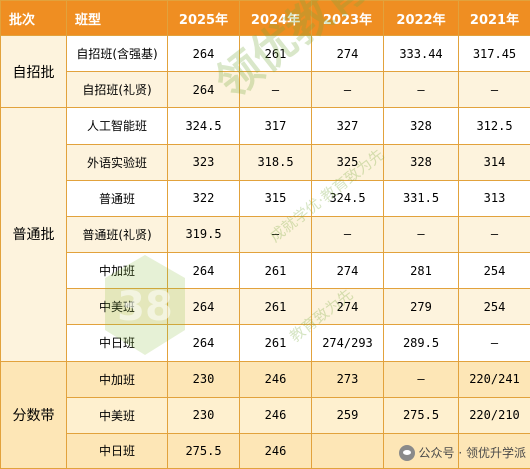  What do you see at coordinates (421, 343) in the screenshot?
I see `score-cell: 289.5` at bounding box center [421, 343].